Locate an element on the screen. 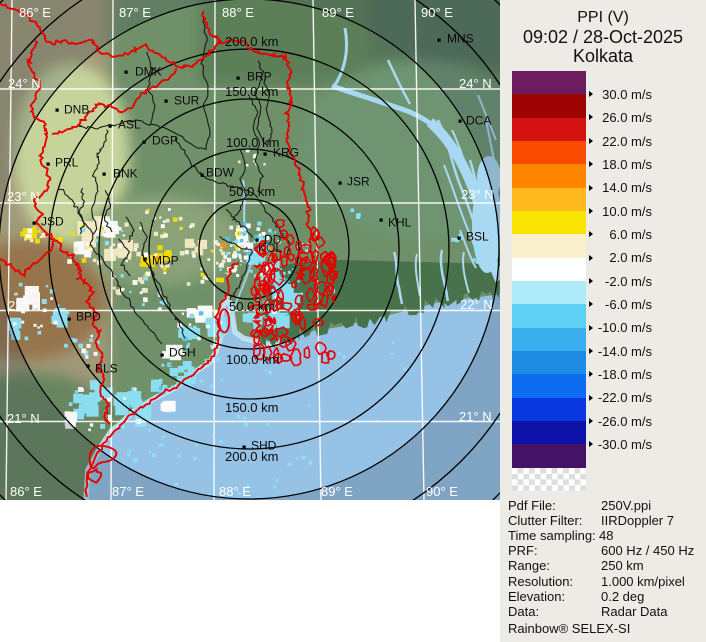 This screenshot has width=706, height=642. svg-text: DMK is located at coordinates (148, 72).